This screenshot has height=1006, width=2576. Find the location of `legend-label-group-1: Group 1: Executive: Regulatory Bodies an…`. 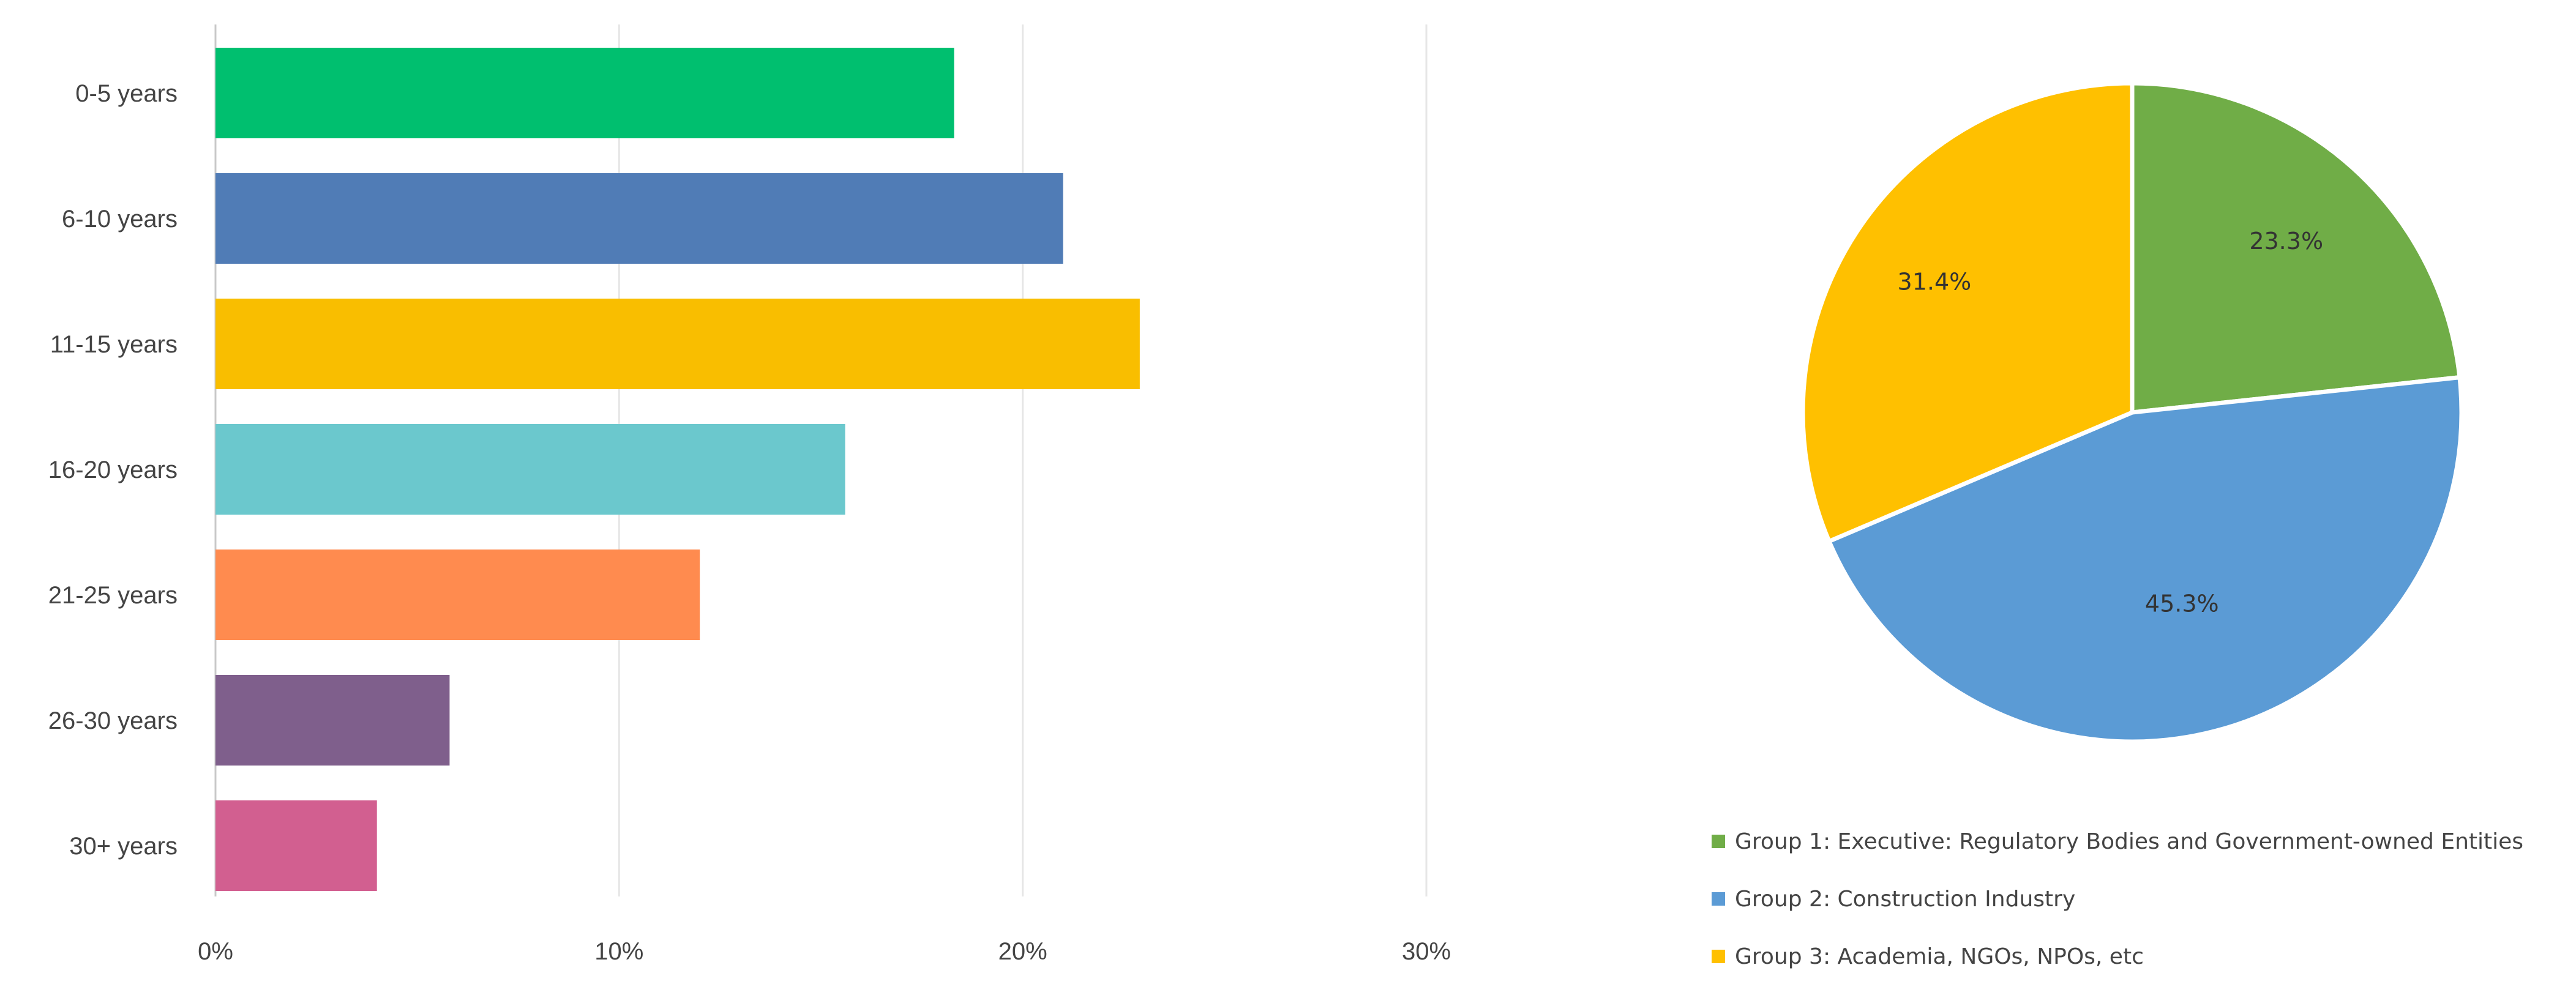

legend-label-group-1: Group 1: Executive: Regulatory Bodies an… is located at coordinates (2129, 841).